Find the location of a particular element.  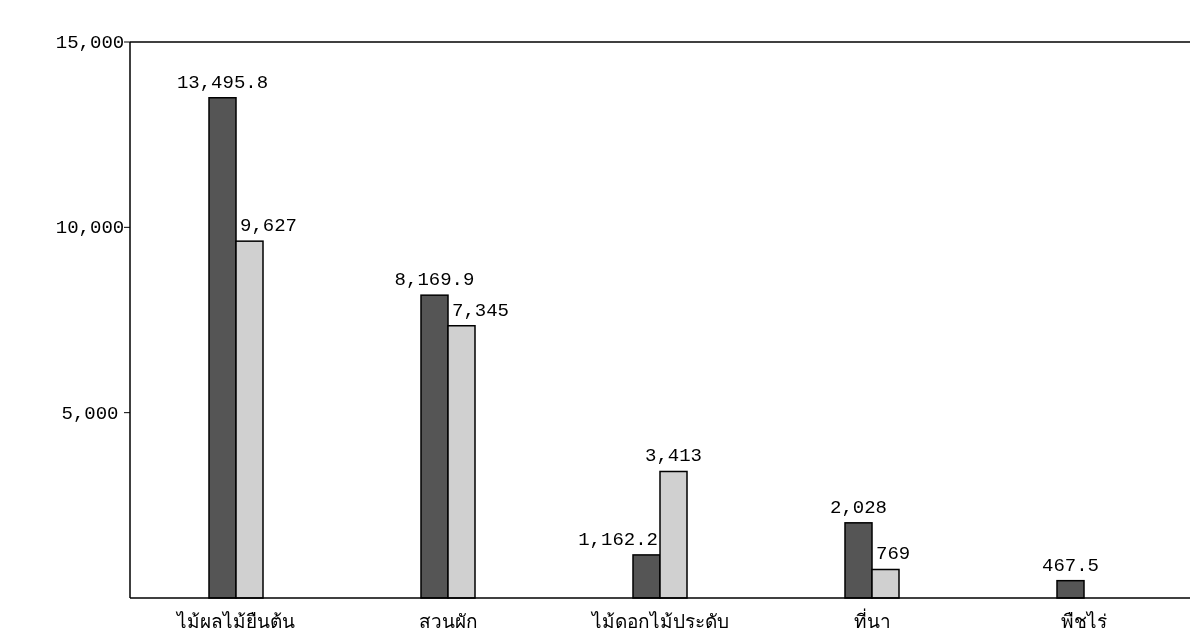

y-tick-label: 5,000 is located at coordinates (90, 413).